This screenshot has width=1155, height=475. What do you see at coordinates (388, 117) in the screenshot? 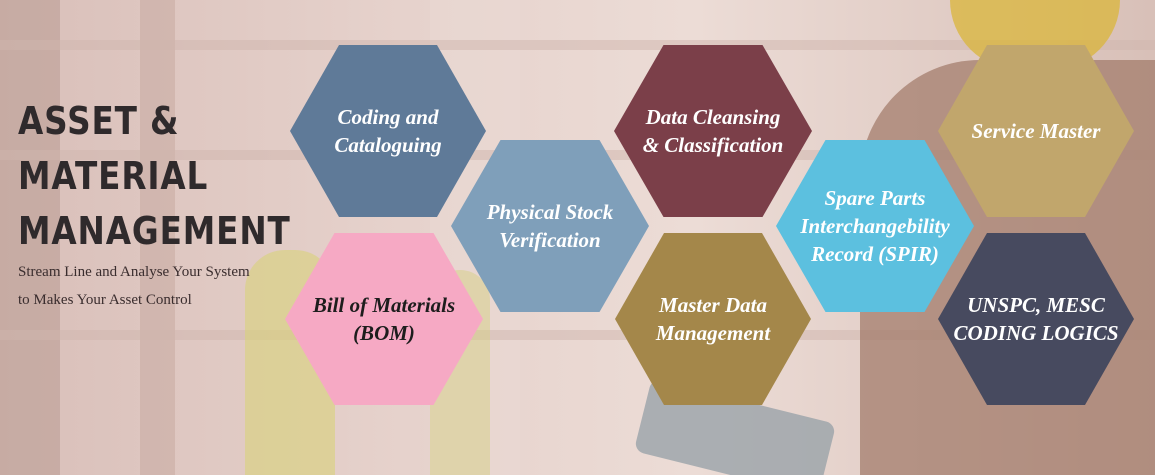
I see `hex-label-line: Coding and` at bounding box center [388, 117].